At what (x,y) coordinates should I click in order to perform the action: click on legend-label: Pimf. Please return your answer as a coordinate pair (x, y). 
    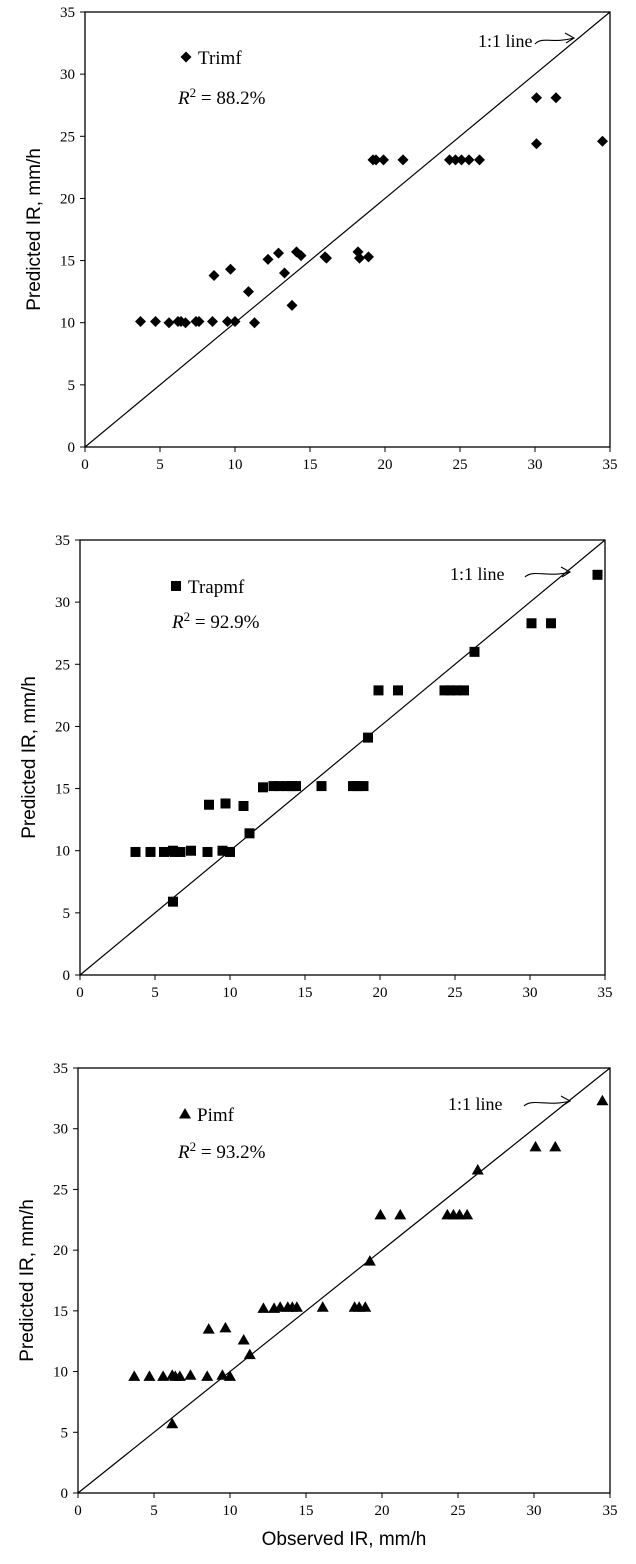
    Looking at the image, I should click on (216, 1115).